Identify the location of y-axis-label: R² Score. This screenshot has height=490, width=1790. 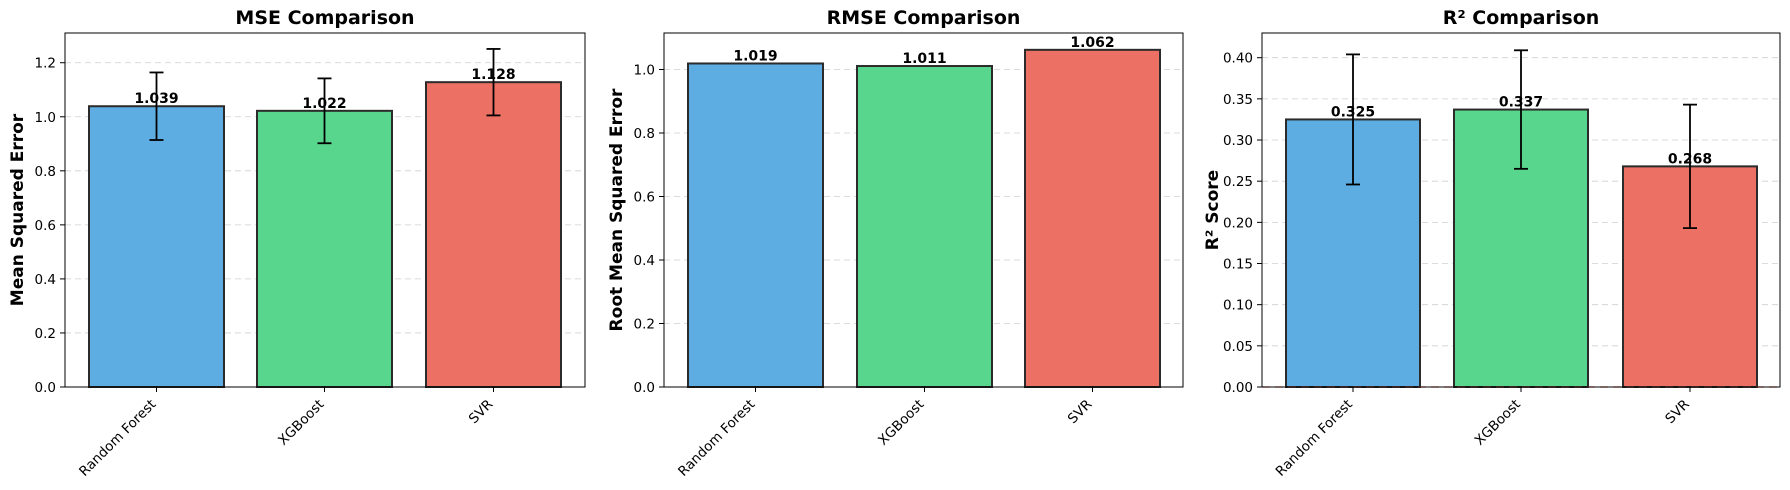
(1213, 210).